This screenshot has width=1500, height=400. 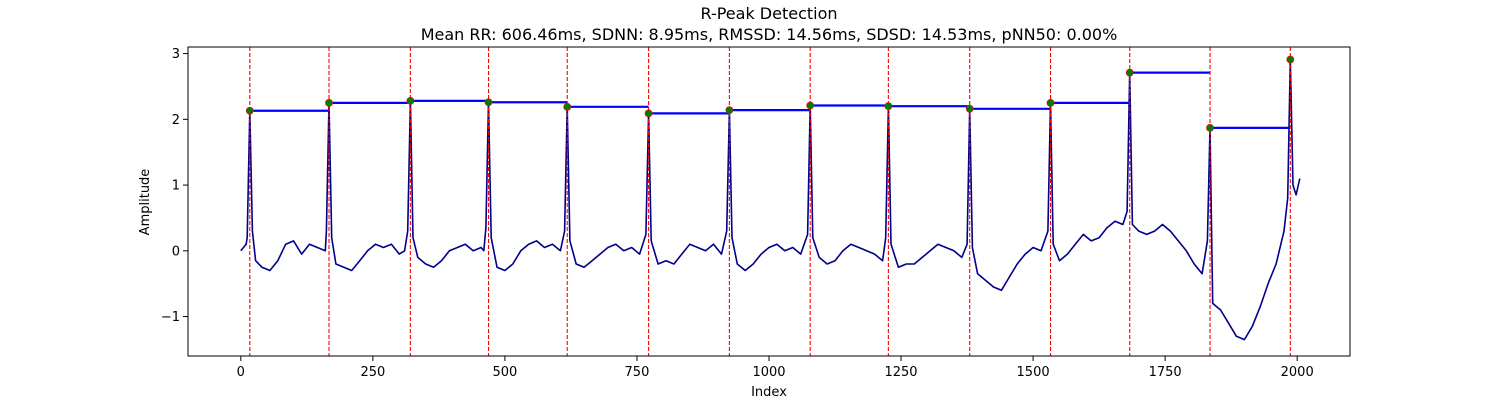 What do you see at coordinates (900, 372) in the screenshot?
I see `x-tick-label: 1250` at bounding box center [900, 372].